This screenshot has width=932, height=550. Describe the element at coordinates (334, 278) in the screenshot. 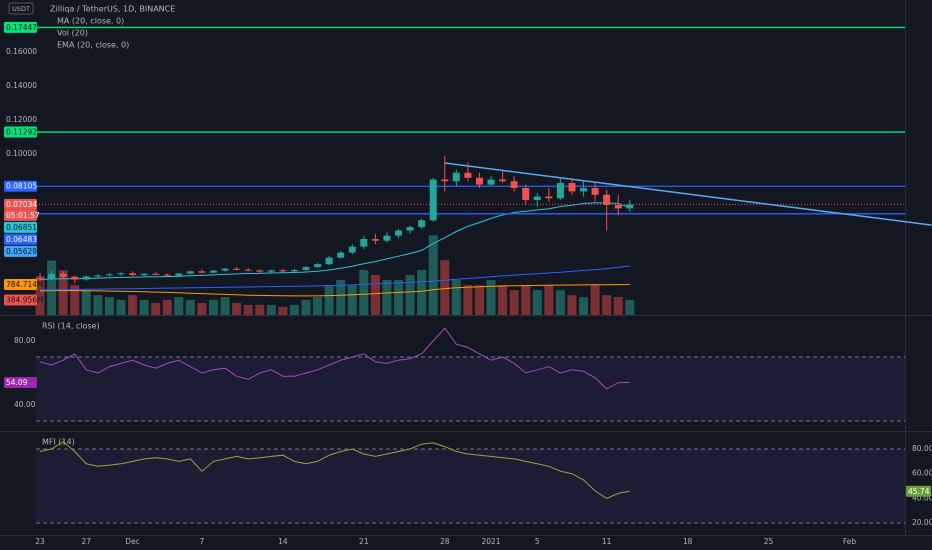

I see `ma-line` at that location.